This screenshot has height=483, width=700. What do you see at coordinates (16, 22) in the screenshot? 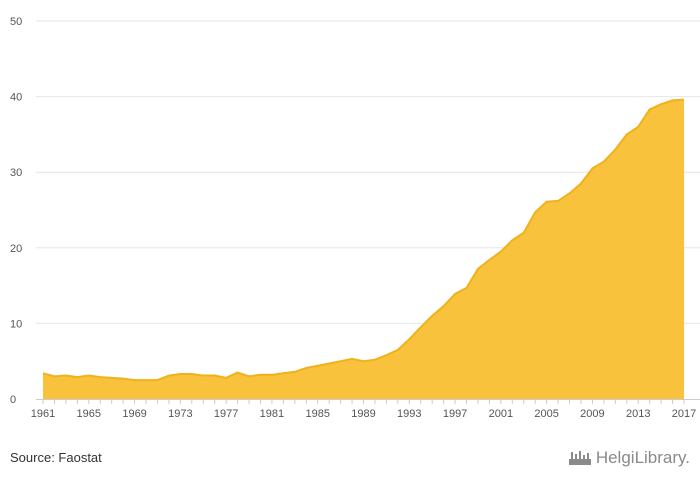
I see `y-tick-label-50: 50` at bounding box center [16, 22].